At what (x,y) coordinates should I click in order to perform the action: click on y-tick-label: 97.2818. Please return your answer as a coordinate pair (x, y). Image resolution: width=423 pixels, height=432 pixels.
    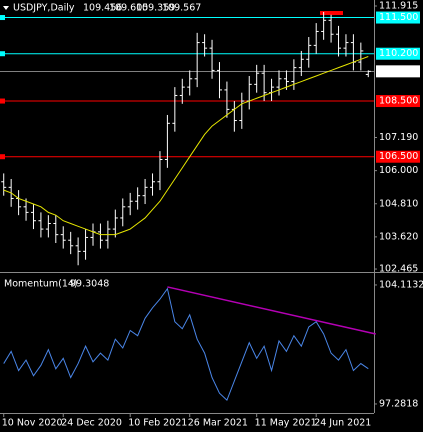
    Looking at the image, I should click on (398, 403).